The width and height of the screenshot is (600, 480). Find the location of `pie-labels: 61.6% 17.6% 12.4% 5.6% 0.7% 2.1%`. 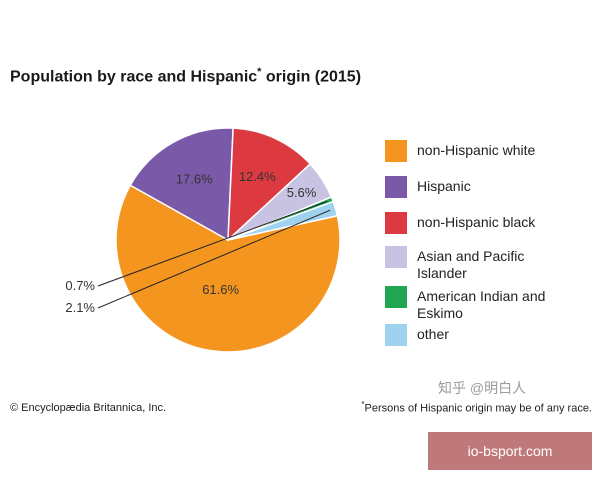

pie-labels: 61.6% 17.6% 12.4% 5.6% 0.7% 2.1% is located at coordinates (198, 242).